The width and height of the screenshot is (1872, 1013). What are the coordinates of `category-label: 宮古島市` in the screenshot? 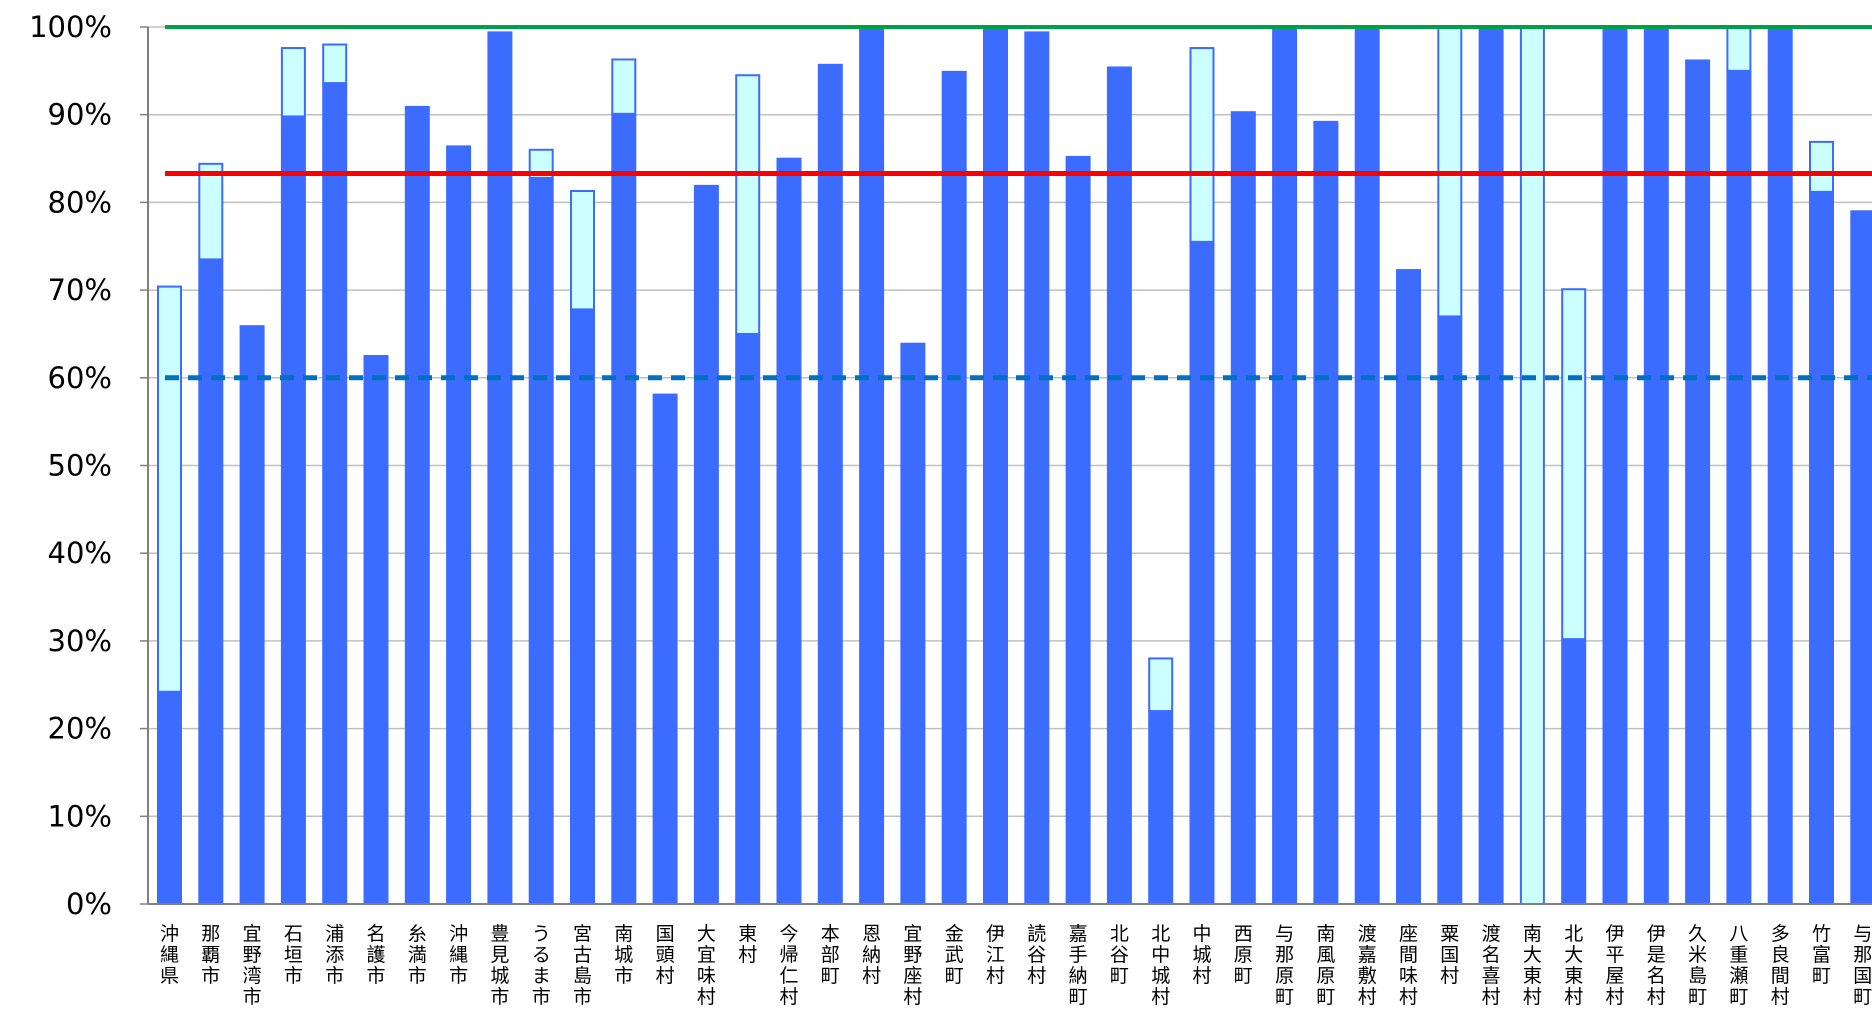 It's located at (582, 965).